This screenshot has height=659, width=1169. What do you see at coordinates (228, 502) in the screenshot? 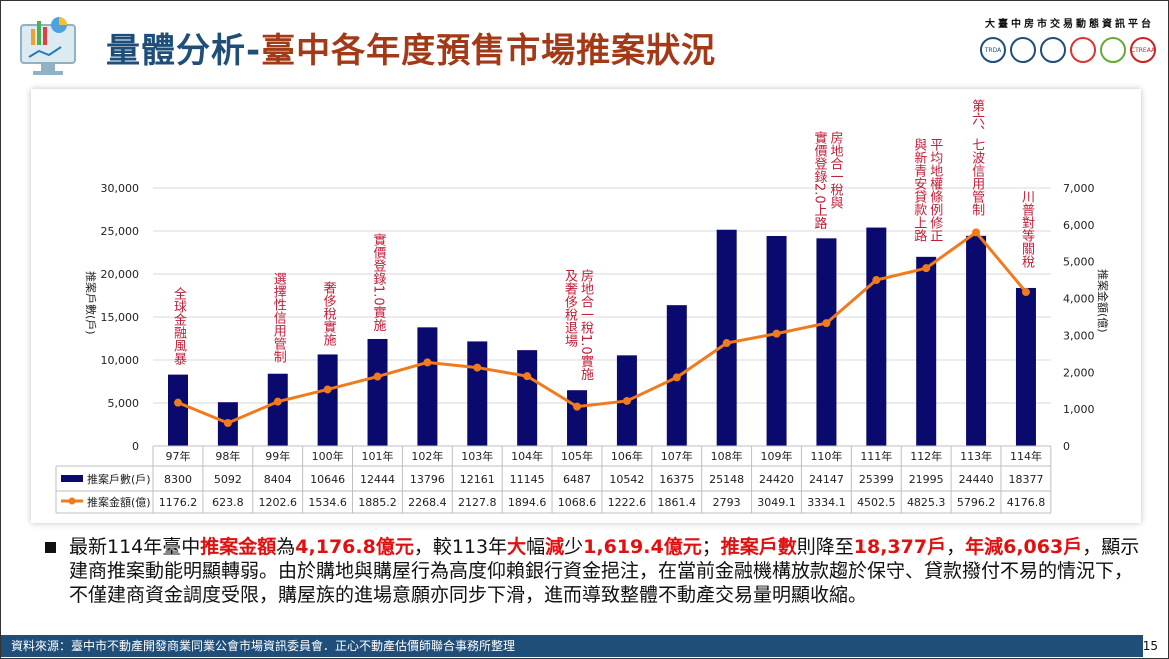
I see `table-cell-amount: 623.8` at bounding box center [228, 502].